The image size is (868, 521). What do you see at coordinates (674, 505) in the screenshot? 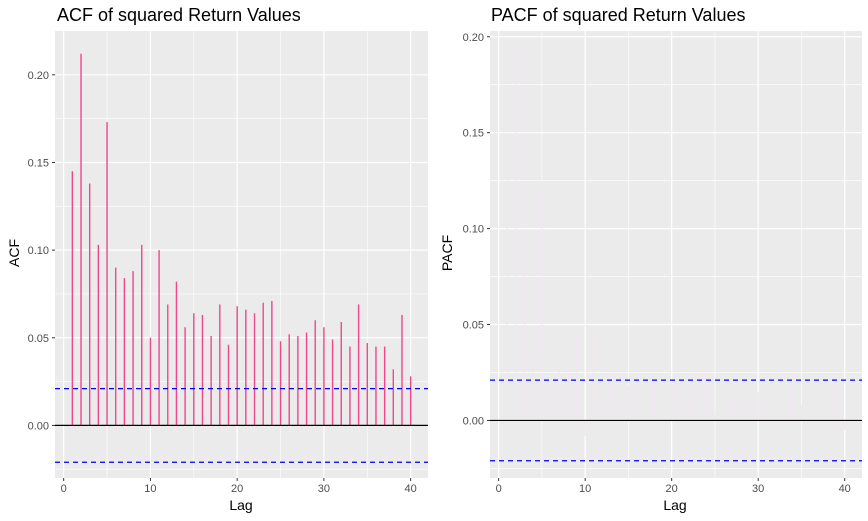
I see `pacf-x-axis-title: Lag` at bounding box center [674, 505].